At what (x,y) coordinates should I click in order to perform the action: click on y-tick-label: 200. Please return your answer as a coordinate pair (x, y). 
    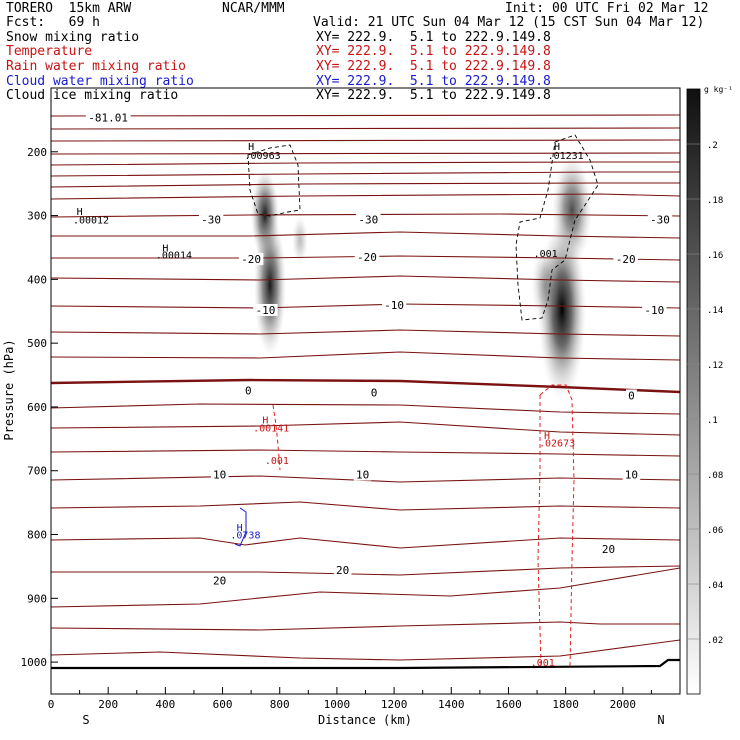
    Looking at the image, I should click on (37, 152).